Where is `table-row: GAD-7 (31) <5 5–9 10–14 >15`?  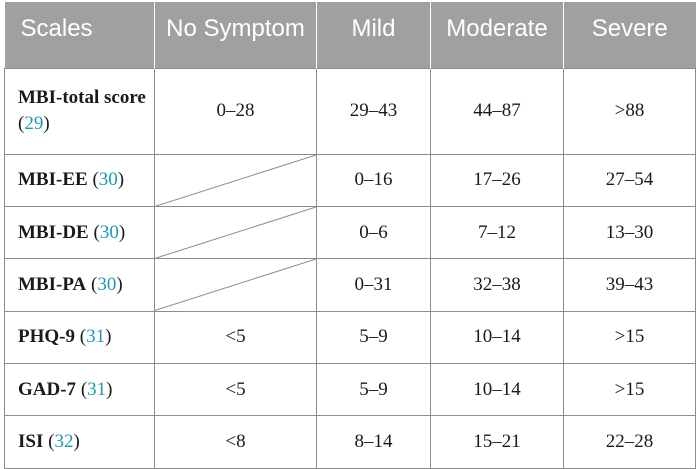 table-row: GAD-7 (31) <5 5–9 10–14 >15 is located at coordinates (350, 390).